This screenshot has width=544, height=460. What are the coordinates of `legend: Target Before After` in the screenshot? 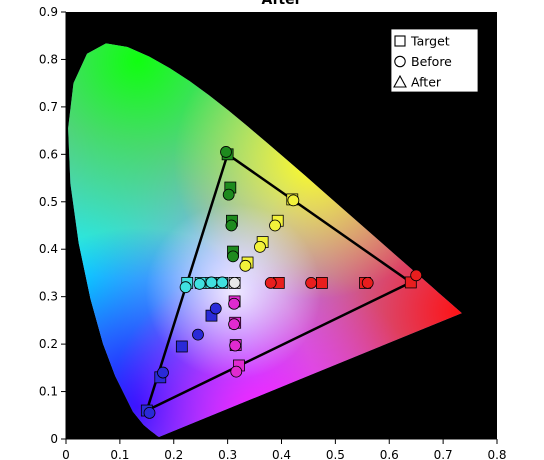 It's located at (434, 60).